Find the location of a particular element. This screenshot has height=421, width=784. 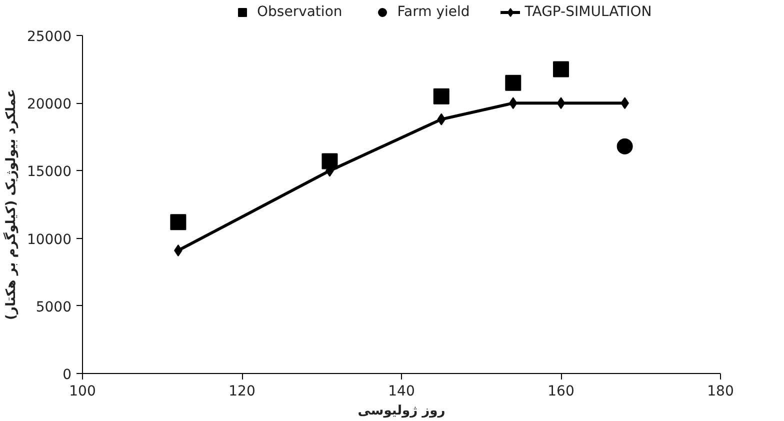

x-tick-label: 140 is located at coordinates (401, 392).